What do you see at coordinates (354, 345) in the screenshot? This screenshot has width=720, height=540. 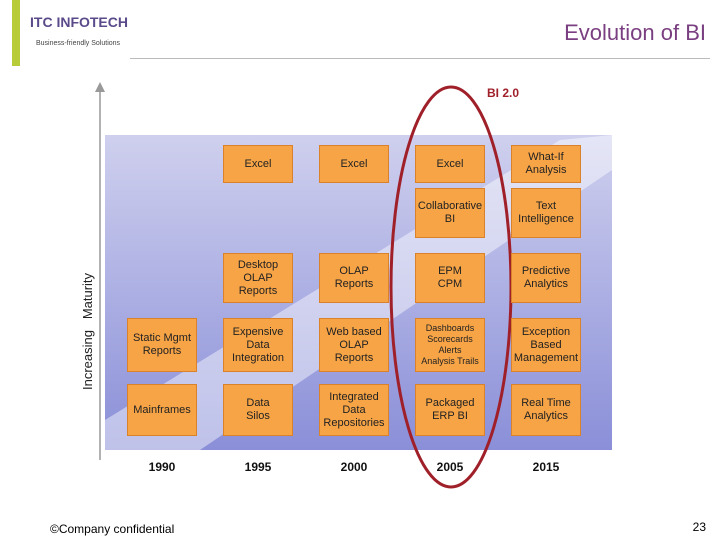 I see `stage-box: Web based OLAP Reports` at bounding box center [354, 345].